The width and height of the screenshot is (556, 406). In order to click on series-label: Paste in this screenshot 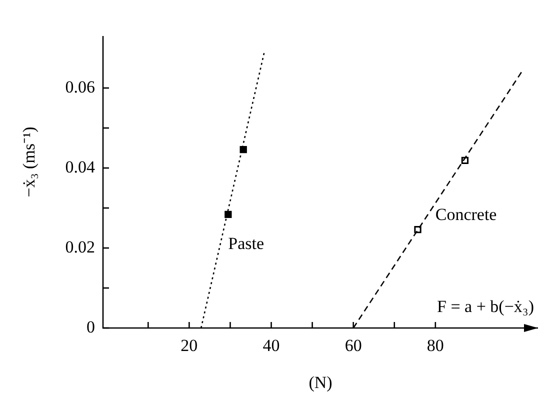, I will do `click(246, 244)`.